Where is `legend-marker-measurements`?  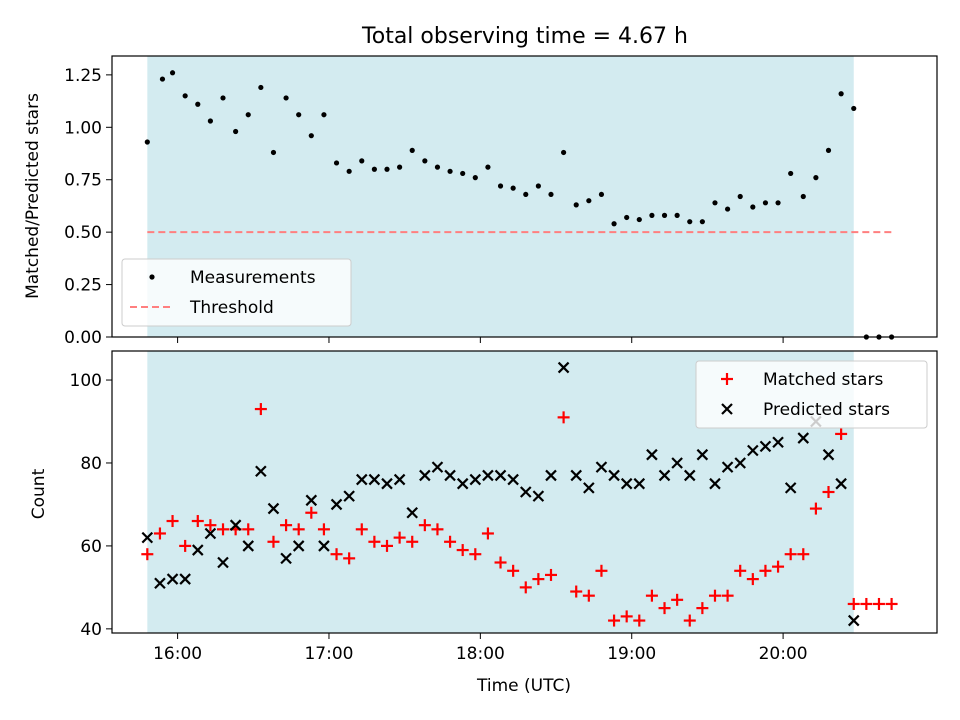 legend-marker-measurements is located at coordinates (152, 277).